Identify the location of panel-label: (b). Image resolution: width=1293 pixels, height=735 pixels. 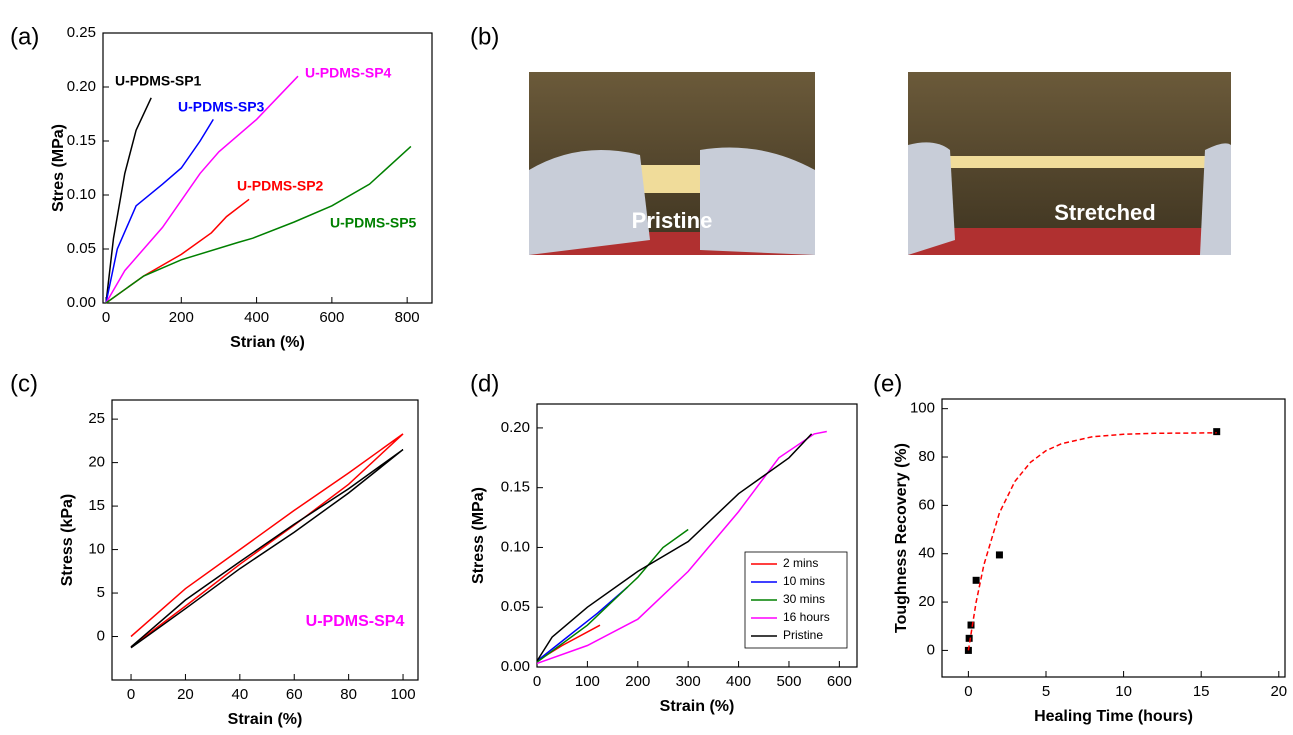
(484, 36).